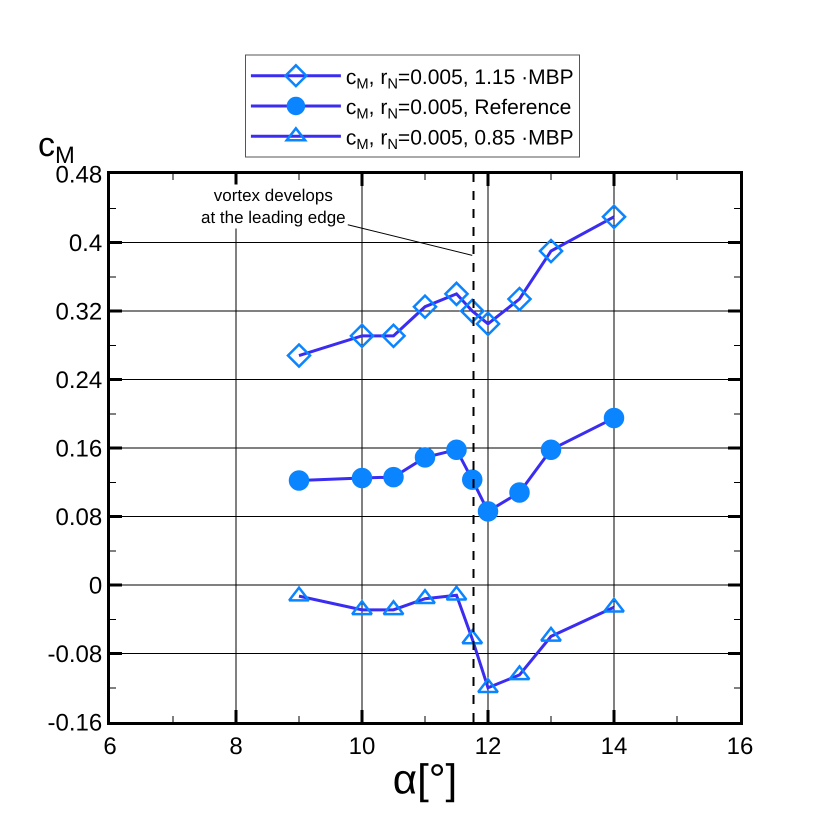 This screenshot has width=827, height=825. What do you see at coordinates (74, 654) in the screenshot?
I see `y-tick-label: -0.08` at bounding box center [74, 654].